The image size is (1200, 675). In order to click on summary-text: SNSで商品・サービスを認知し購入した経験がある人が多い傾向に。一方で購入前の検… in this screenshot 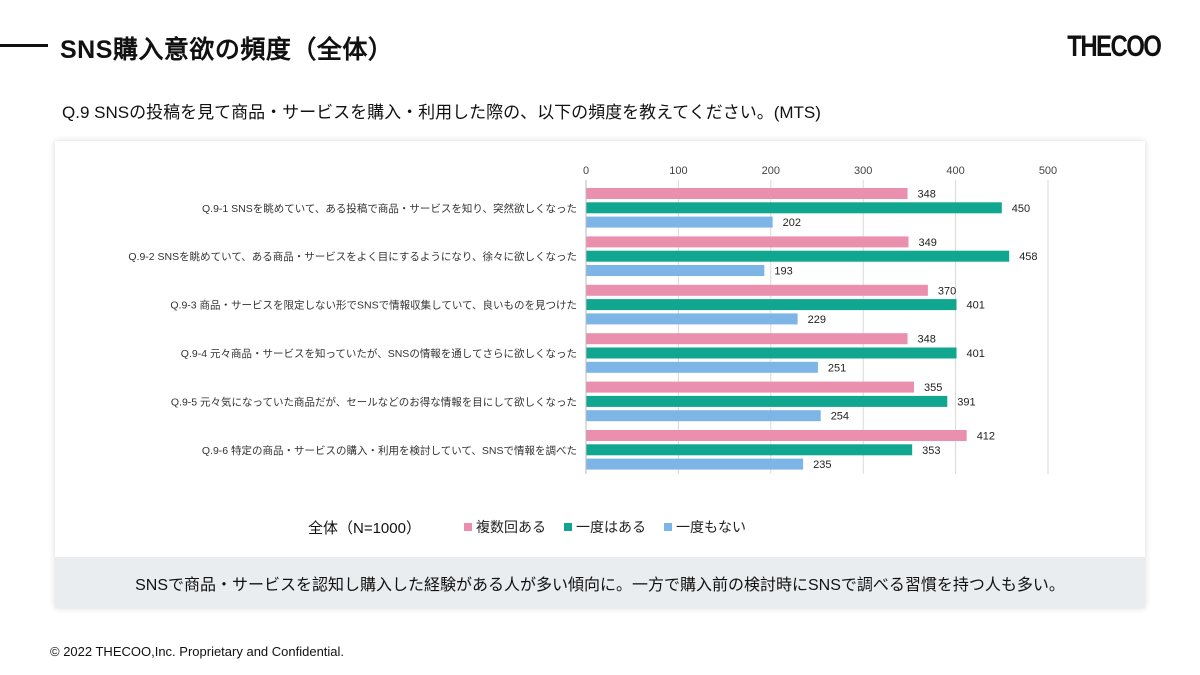, I will do `click(600, 585)`.